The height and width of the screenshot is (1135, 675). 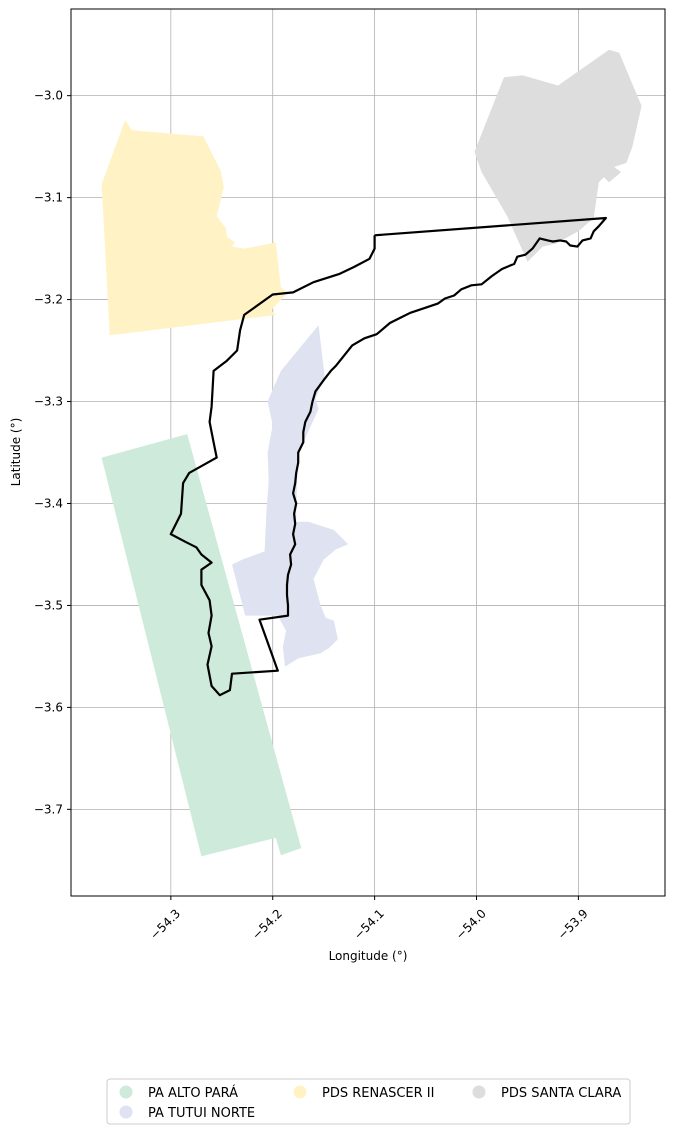 I want to click on legend-marker-pds-renascer-ii, so click(x=300, y=1092).